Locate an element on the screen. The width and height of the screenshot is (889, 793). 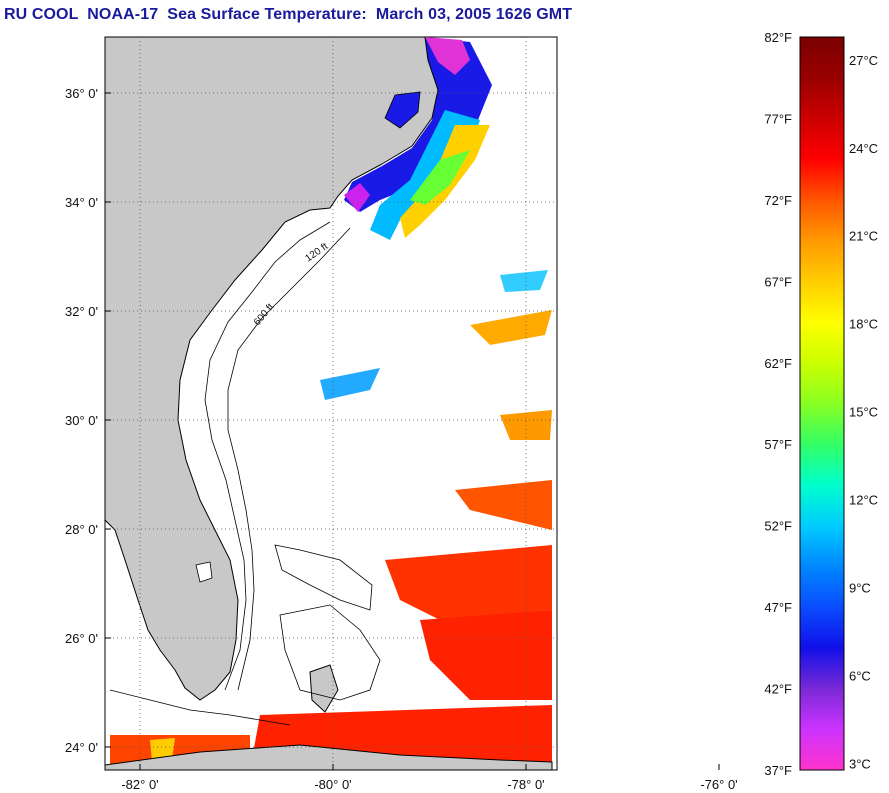
sst-patch-green-edge is located at coordinates (440, 177).